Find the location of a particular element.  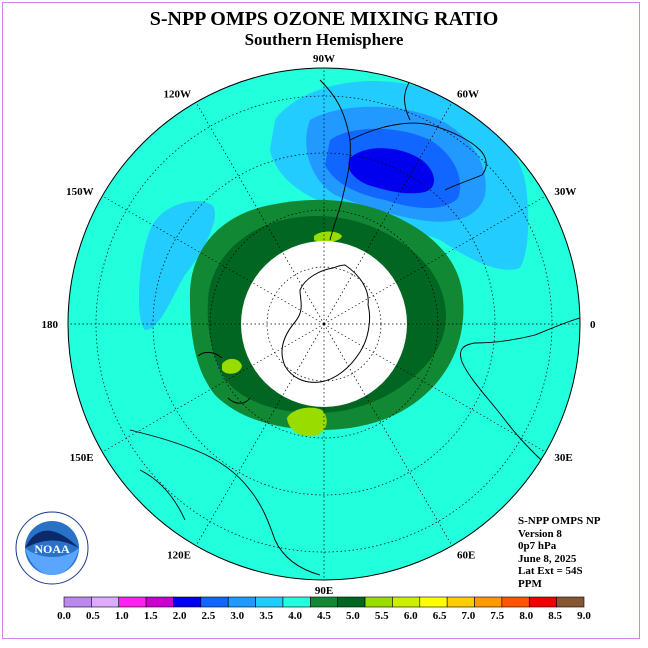

ozone-contour-5-0-south is located at coordinates (307, 422).